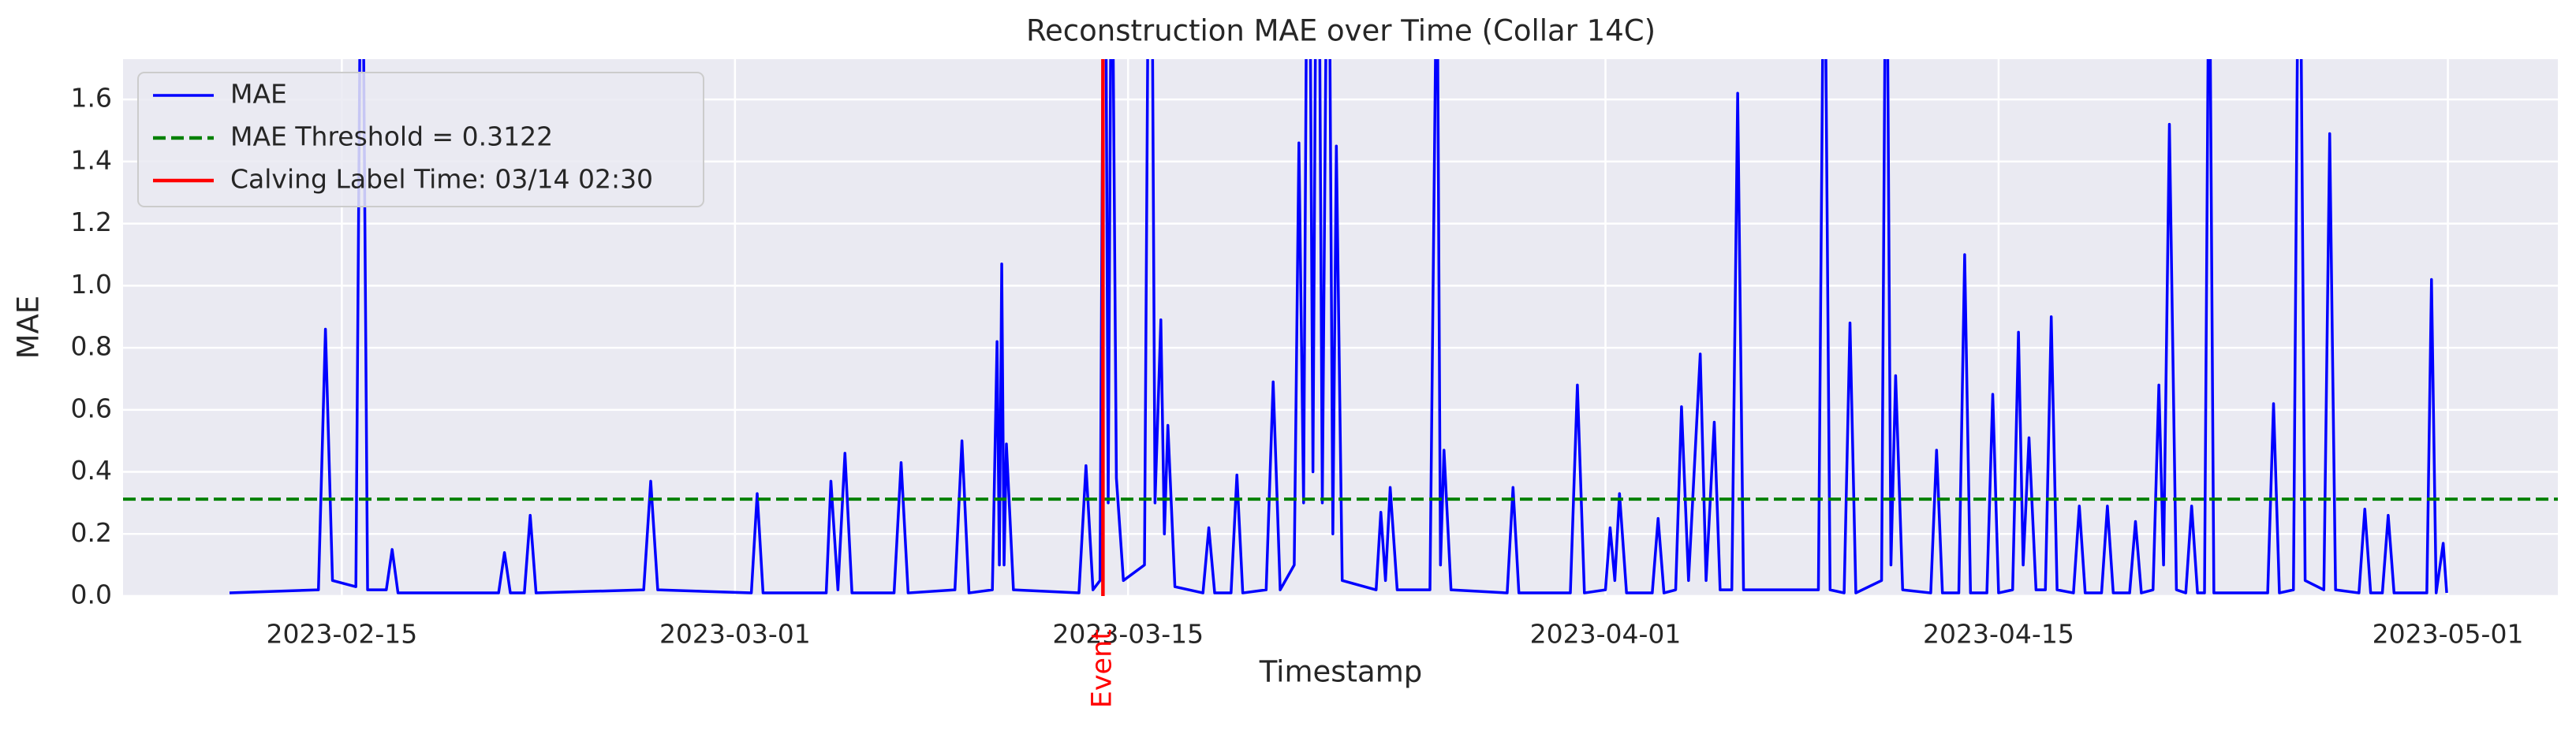 This screenshot has height=734, width=2576. I want to click on y-tick-label: 0.8, so click(91, 347).